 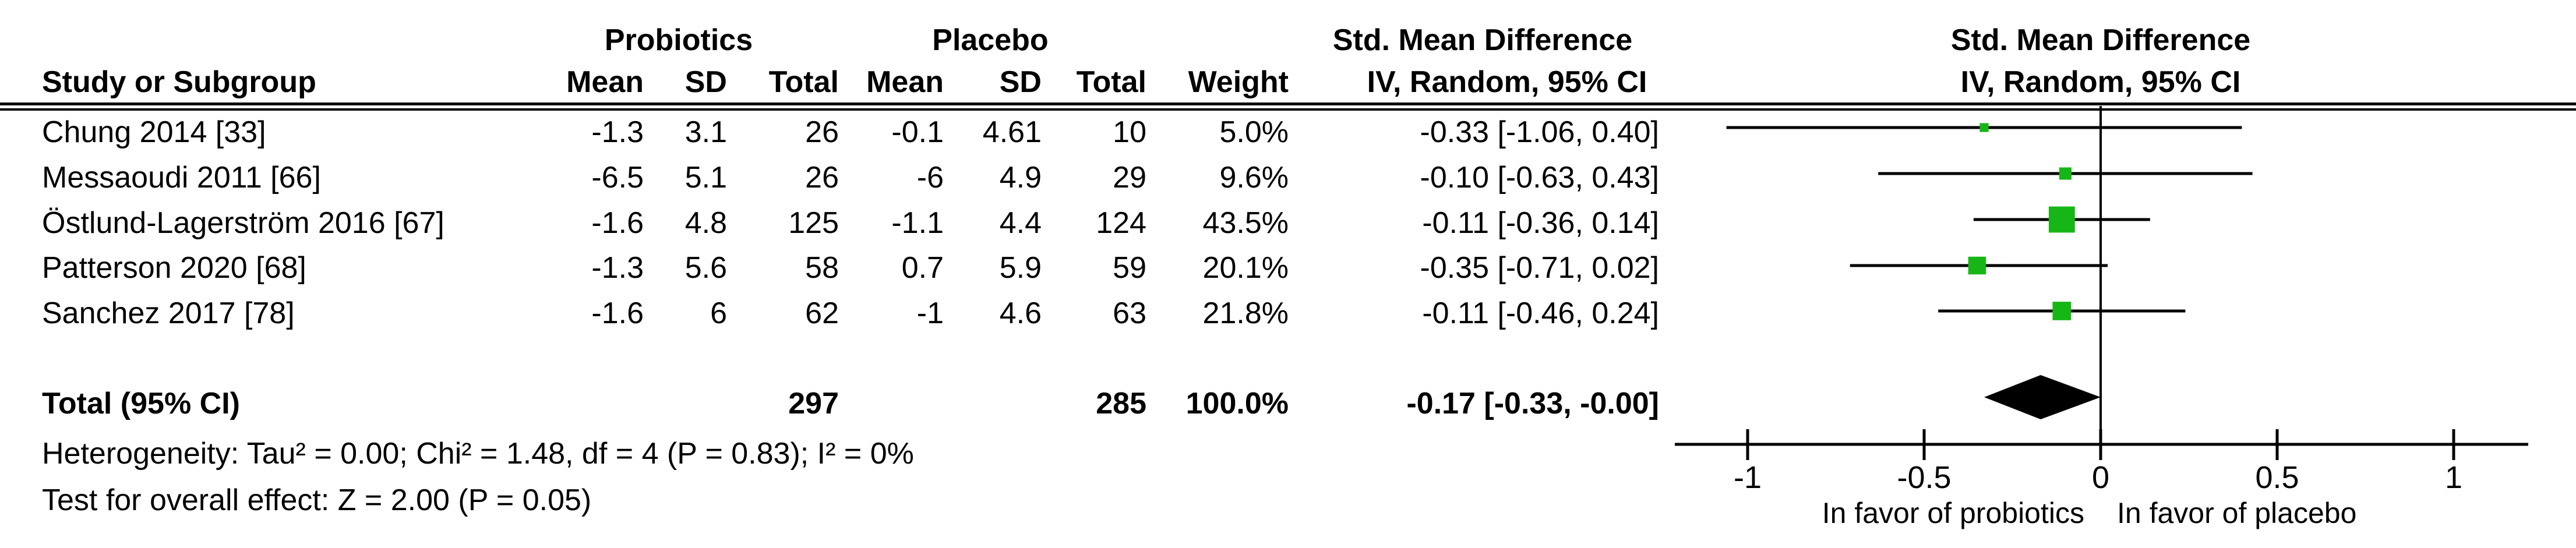 I want to click on header-iv-random-ci-text: IV, Random, 95% CI, so click(x=1507, y=82).